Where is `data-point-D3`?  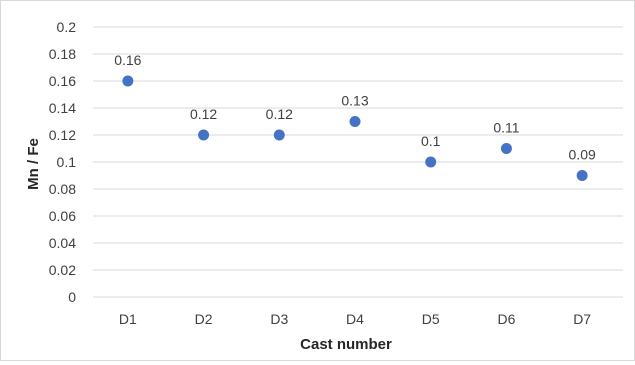
data-point-D3 is located at coordinates (279, 135).